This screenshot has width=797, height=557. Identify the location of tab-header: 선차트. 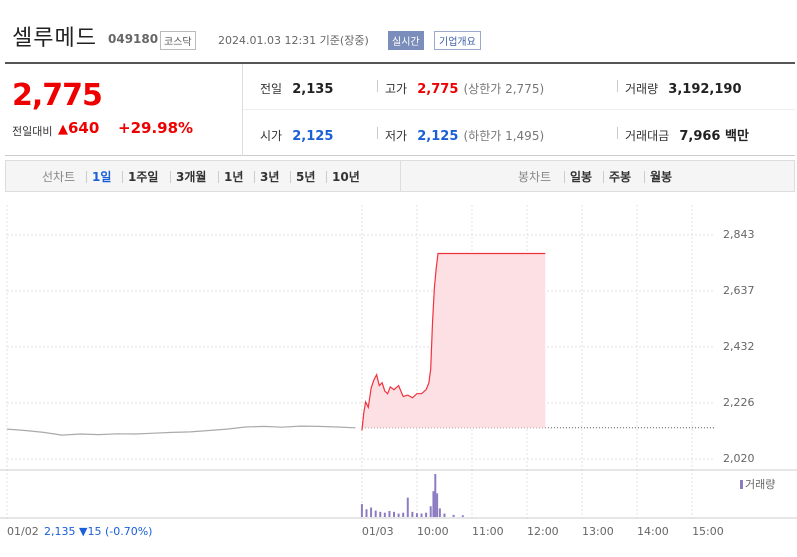
(59, 177).